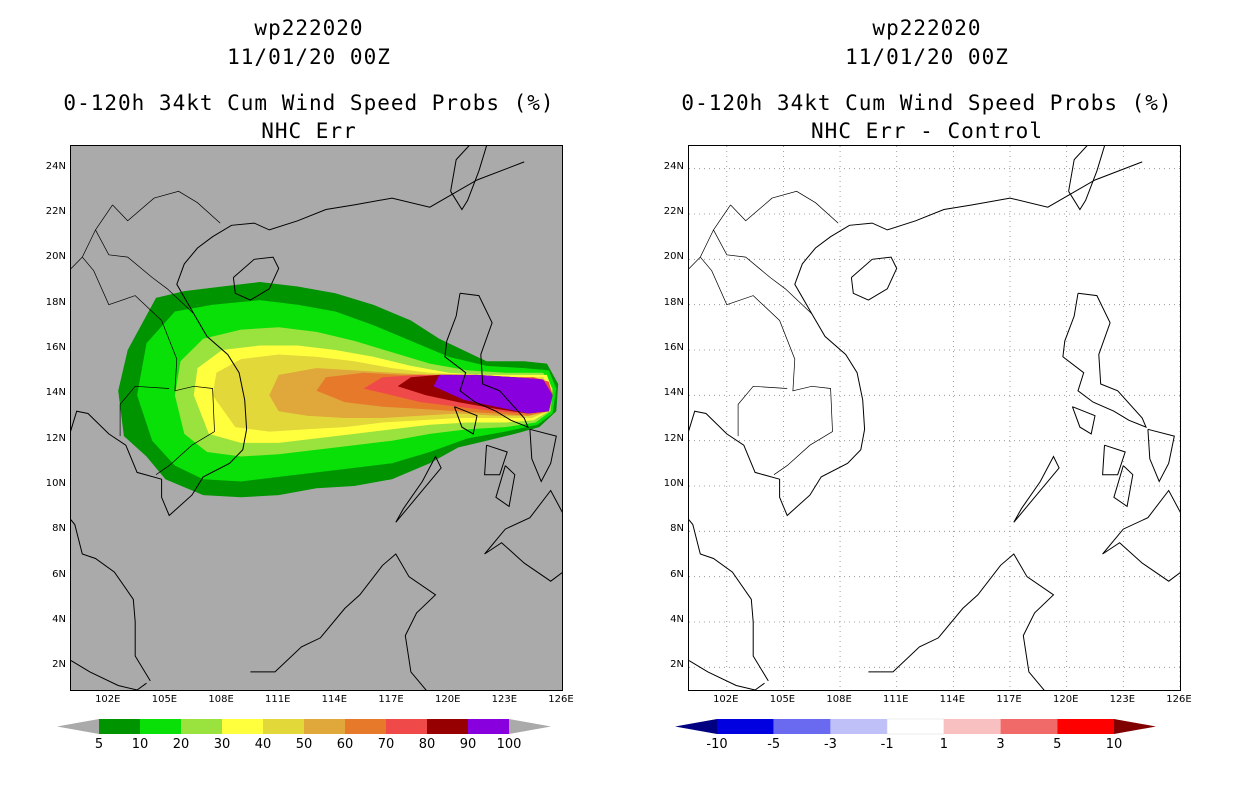 The image size is (1236, 800). Describe the element at coordinates (1000, 744) in the screenshot. I see `colorbar-label: 3` at that location.